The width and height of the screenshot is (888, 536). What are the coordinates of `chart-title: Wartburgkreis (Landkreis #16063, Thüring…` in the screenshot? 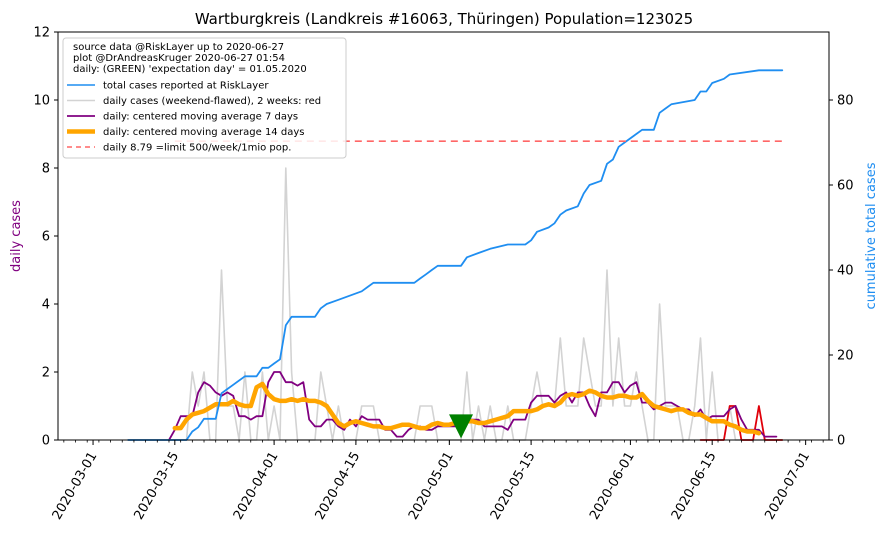 It's located at (444, 19).